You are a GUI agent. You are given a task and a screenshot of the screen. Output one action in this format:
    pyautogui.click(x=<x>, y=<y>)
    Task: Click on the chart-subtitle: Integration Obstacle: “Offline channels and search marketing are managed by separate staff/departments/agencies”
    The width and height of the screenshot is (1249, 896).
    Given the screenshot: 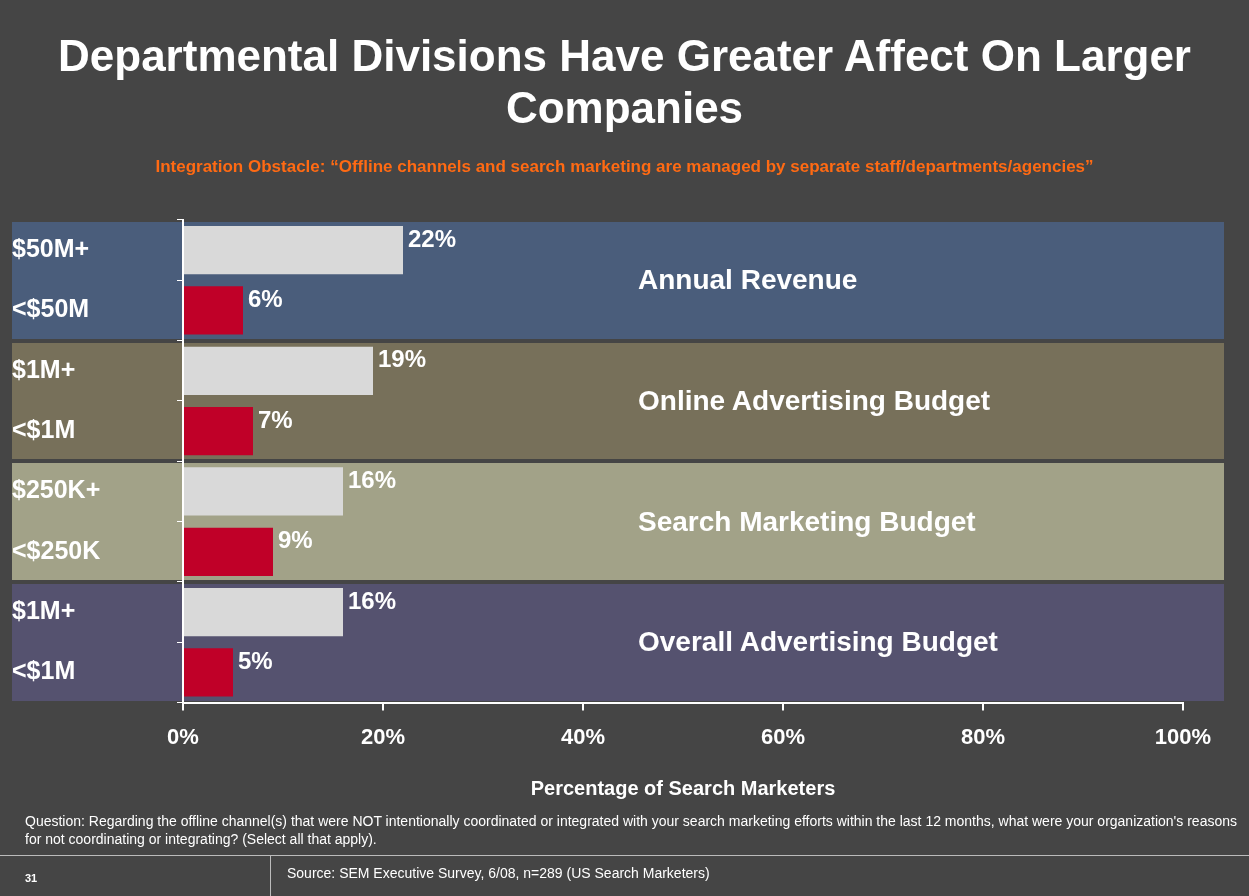 What is the action you would take?
    pyautogui.click(x=624, y=167)
    